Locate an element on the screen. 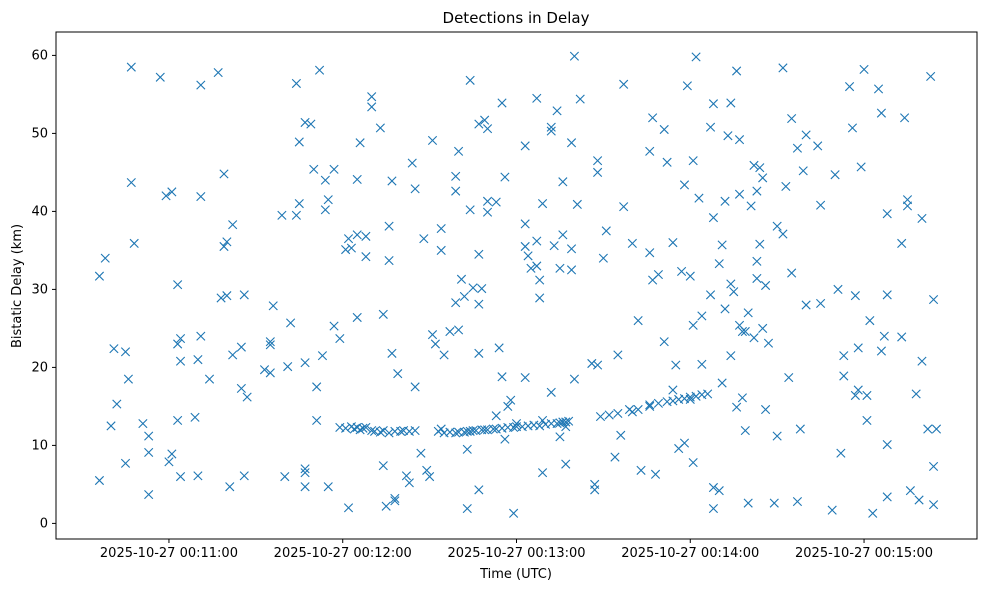  x-tick-label: 2025-10-27 00:13:00 is located at coordinates (516, 553).